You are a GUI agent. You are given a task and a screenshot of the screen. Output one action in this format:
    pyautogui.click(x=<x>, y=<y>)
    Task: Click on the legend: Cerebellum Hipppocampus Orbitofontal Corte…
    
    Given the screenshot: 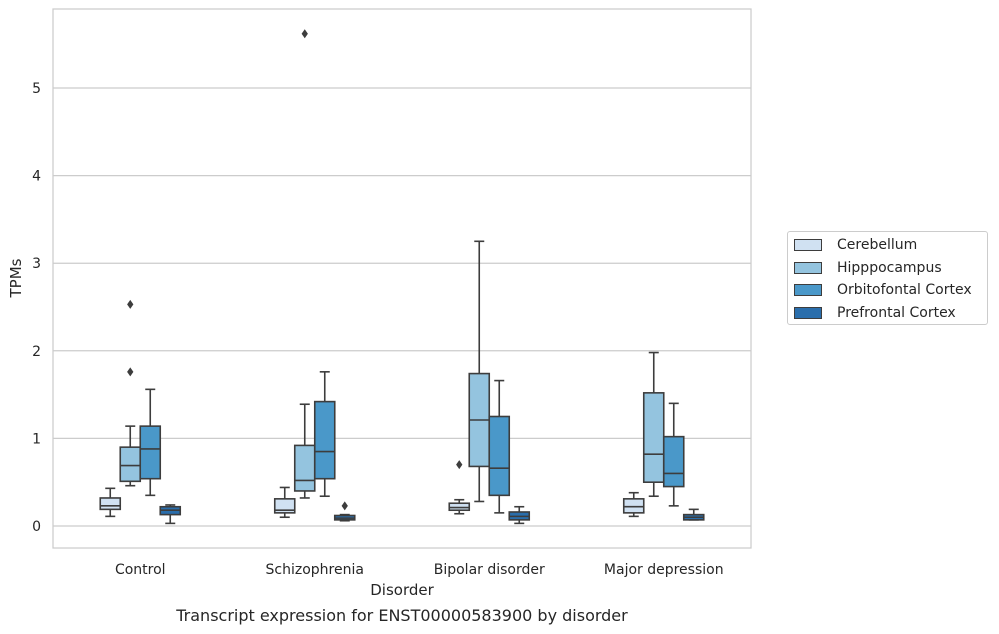 What is the action you would take?
    pyautogui.click(x=887, y=278)
    